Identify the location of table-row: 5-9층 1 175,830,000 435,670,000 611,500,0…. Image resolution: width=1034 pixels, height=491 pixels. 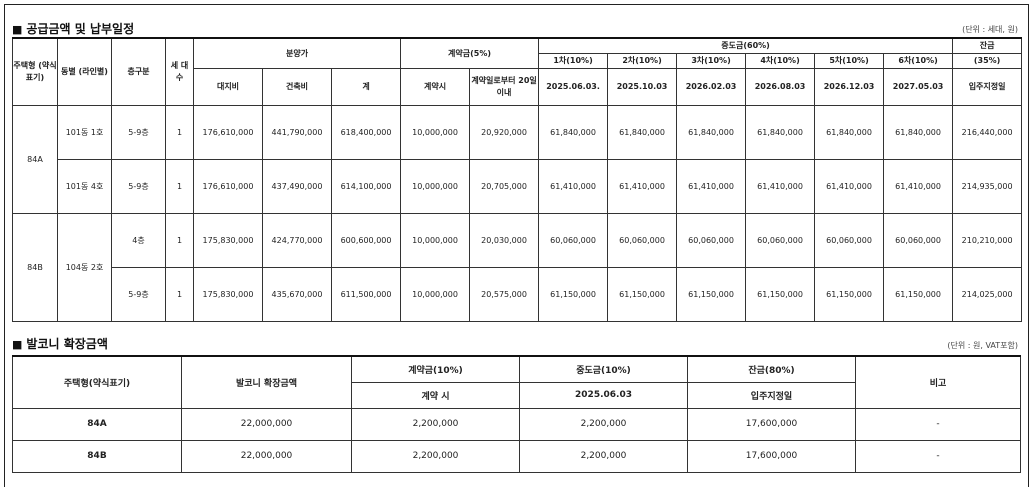
(518, 294).